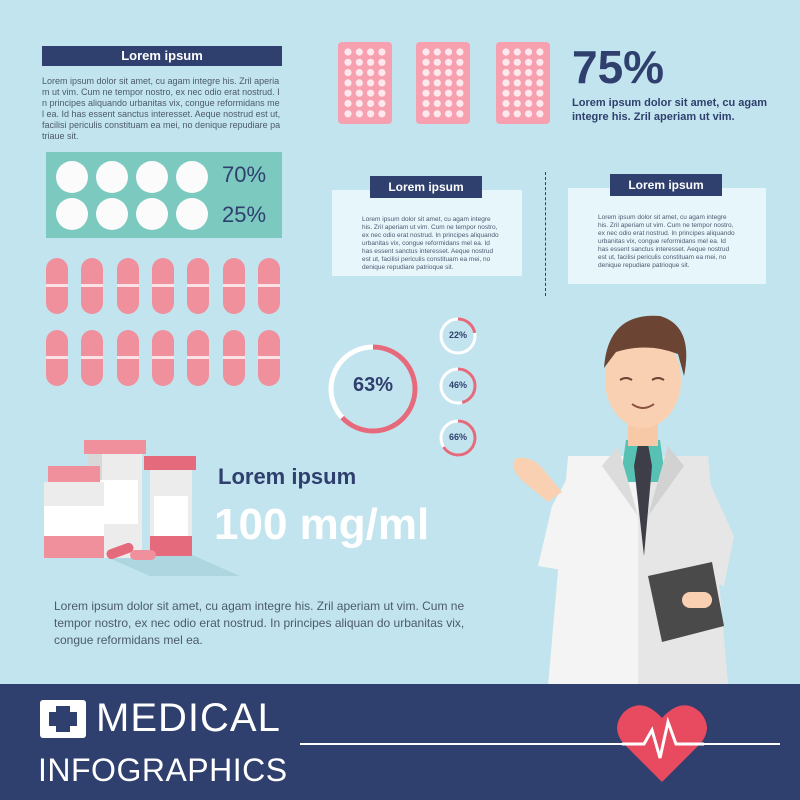  I want to click on footer-title-line2: INFOGRAPHICS, so click(163, 770).